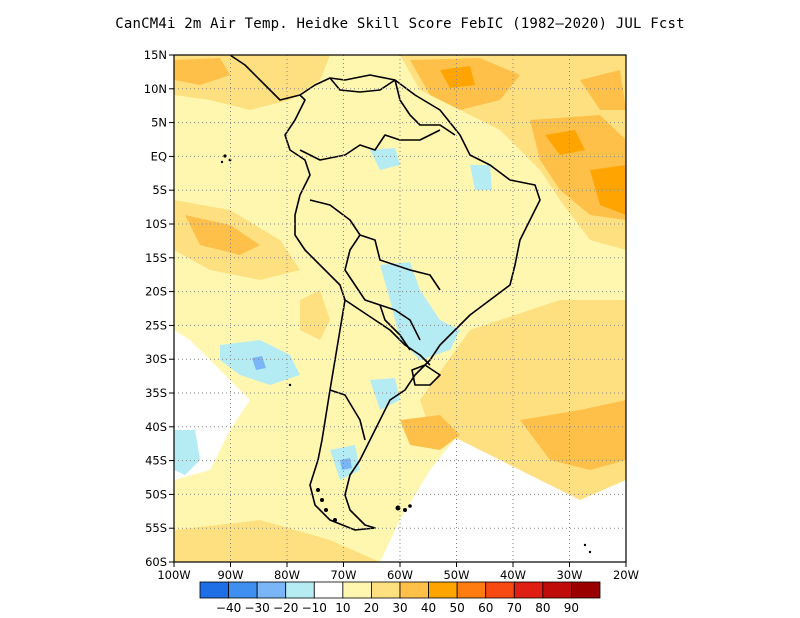 The width and height of the screenshot is (800, 618). I want to click on colorbar-label: 60, so click(485, 608).